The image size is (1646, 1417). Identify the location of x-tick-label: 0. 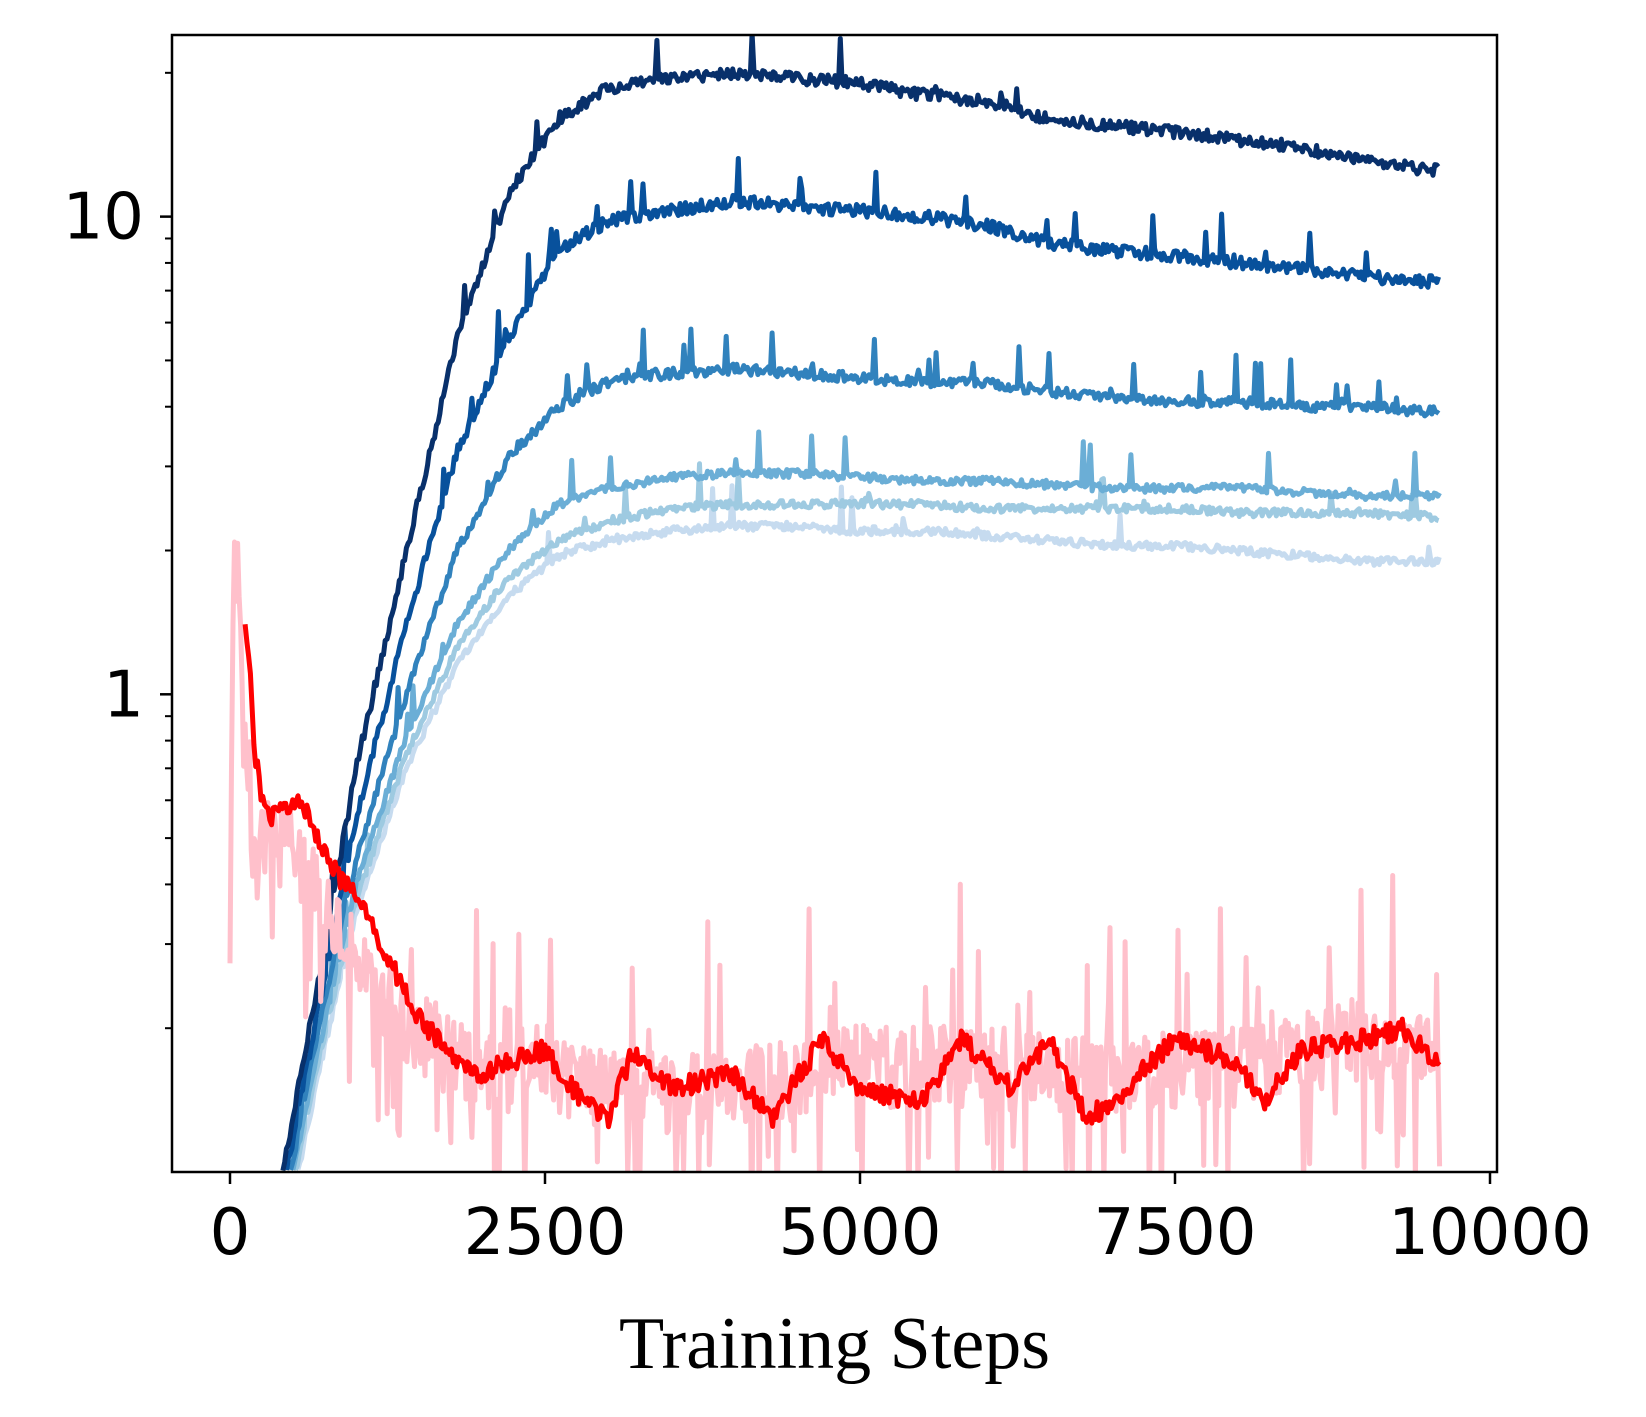
(230, 1233).